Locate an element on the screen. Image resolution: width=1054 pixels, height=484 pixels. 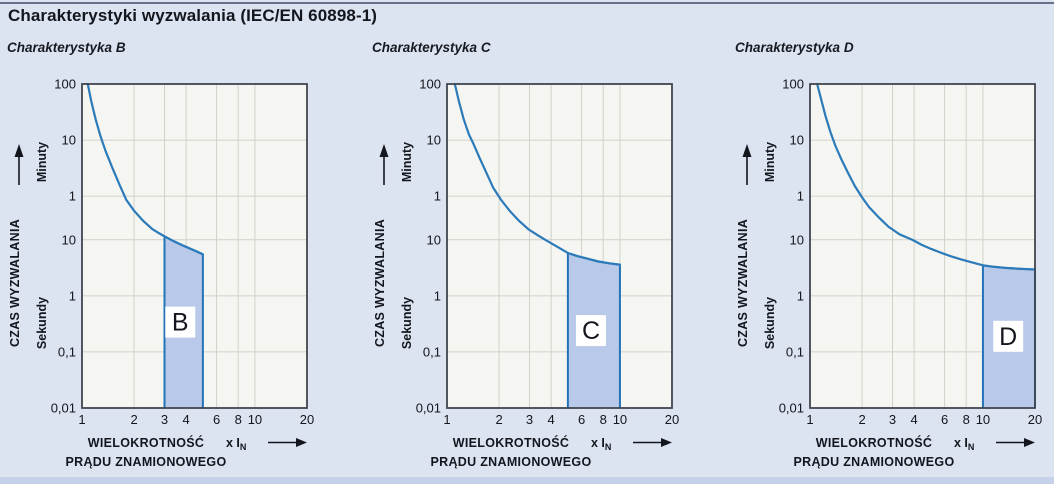
bottom-bar is located at coordinates (527, 480).